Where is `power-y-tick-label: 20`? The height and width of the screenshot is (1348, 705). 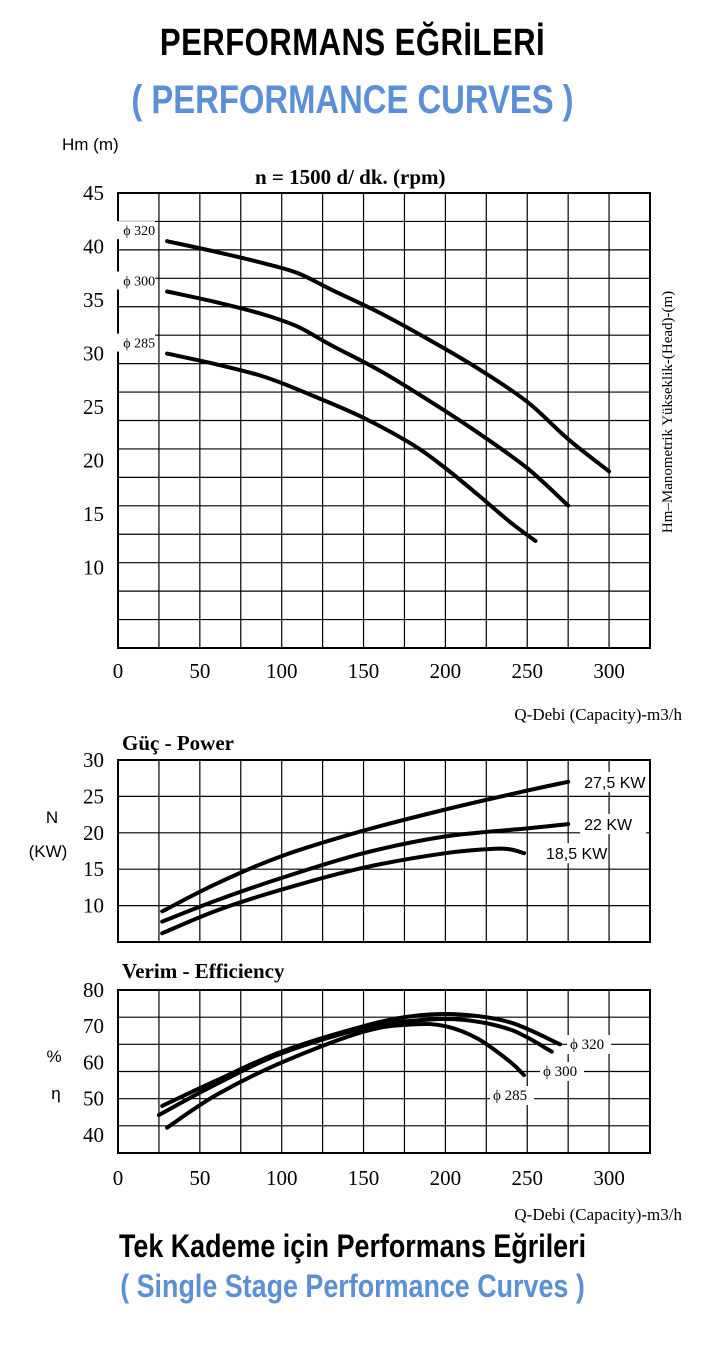
power-y-tick-label: 20 is located at coordinates (93, 833).